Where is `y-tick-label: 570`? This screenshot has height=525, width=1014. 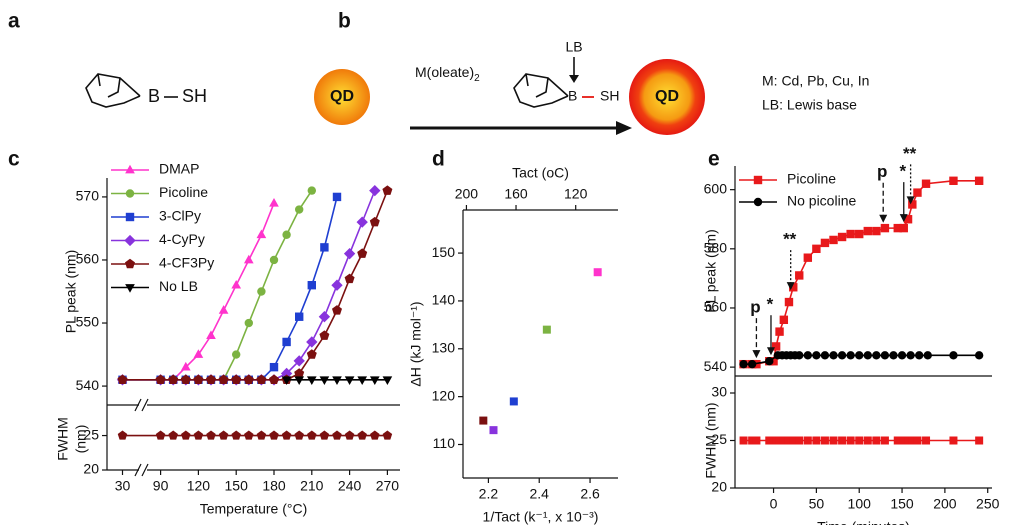 y-tick-label: 570 is located at coordinates (88, 196).